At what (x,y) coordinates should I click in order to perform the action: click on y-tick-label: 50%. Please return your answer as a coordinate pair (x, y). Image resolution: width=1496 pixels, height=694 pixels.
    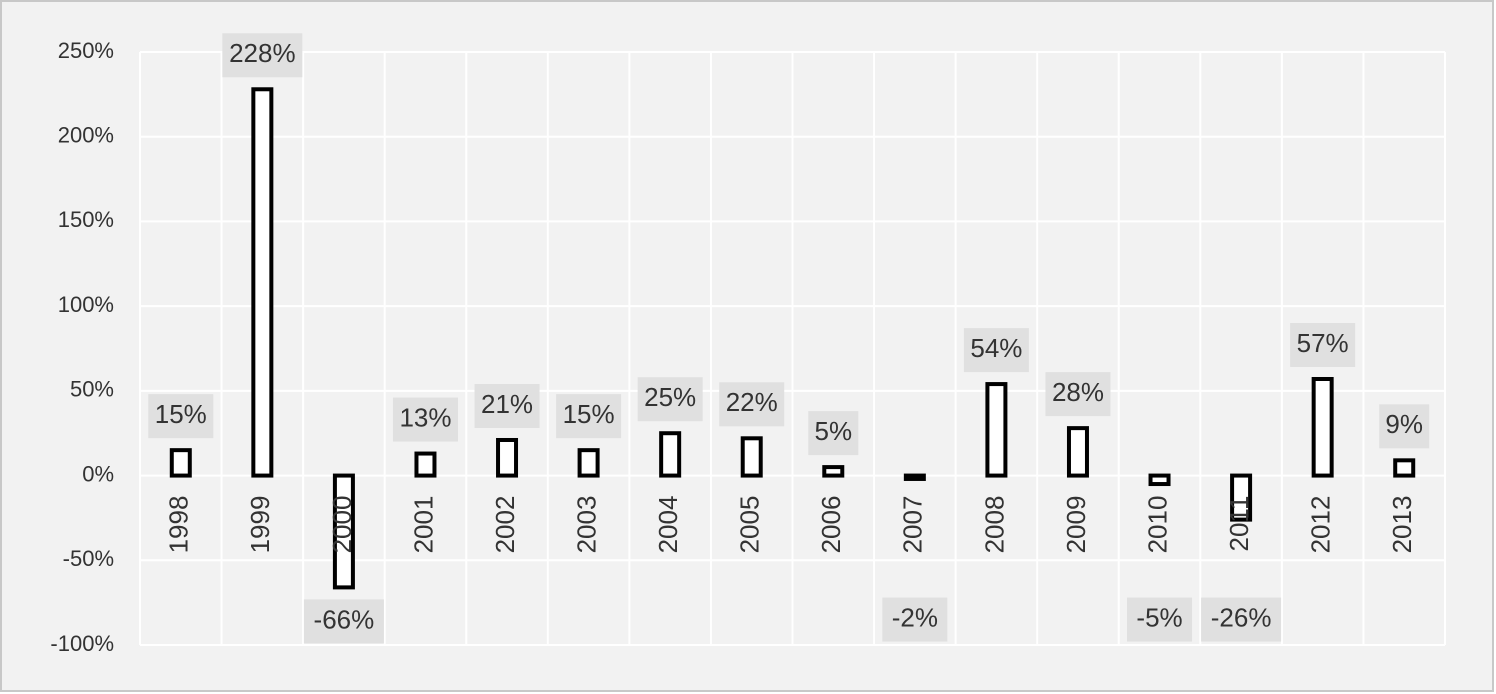
    Looking at the image, I should click on (92, 389).